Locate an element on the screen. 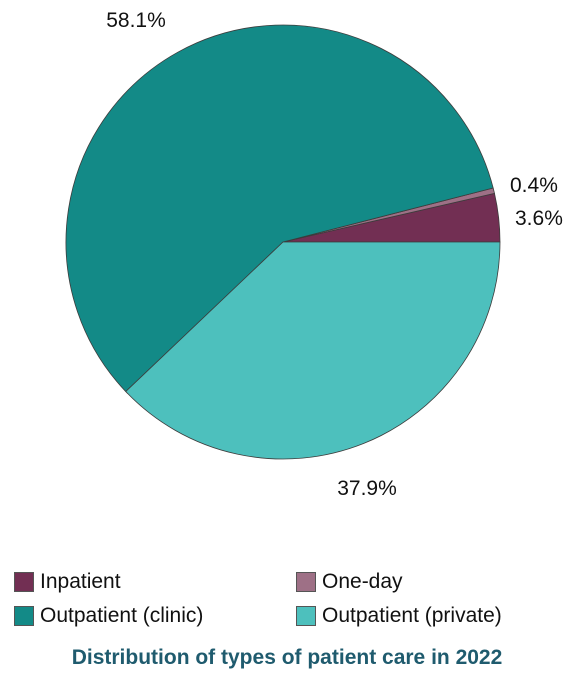 The height and width of the screenshot is (682, 574). legend-label-outpatient-private: Outpatient (private) is located at coordinates (412, 615).